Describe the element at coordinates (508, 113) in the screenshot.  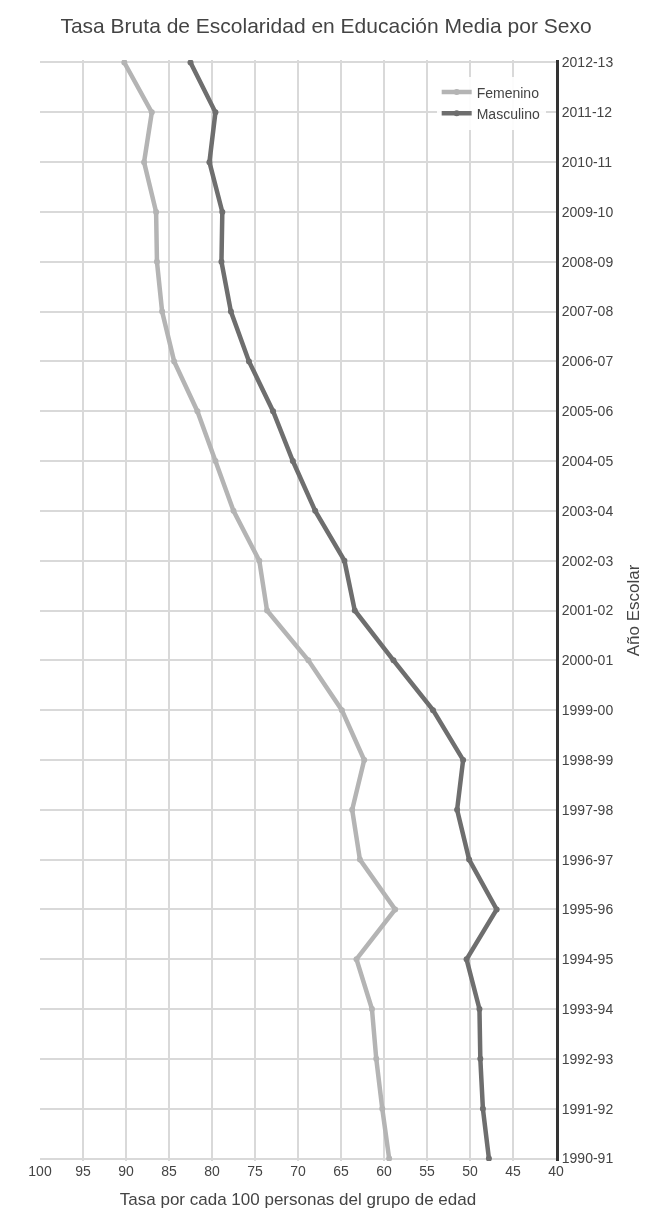
I see `legend-label: Masculino` at that location.